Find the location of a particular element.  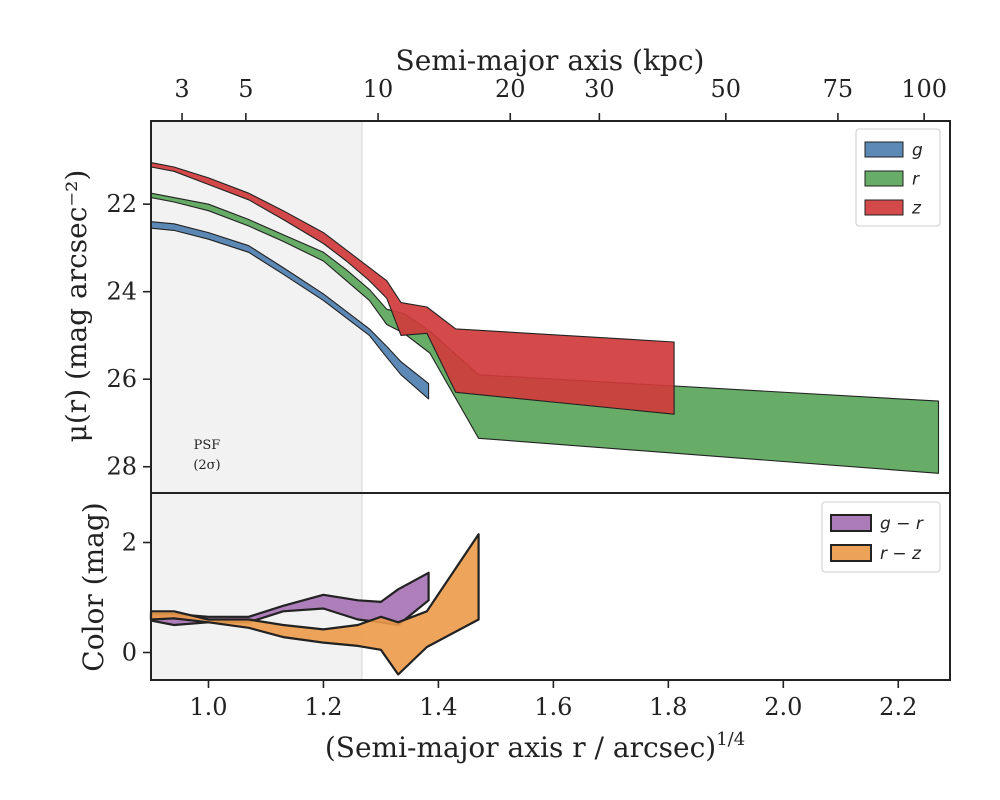

bottom-axis-title-main: (Semi-major axis r / arcsec) is located at coordinates (520, 747).